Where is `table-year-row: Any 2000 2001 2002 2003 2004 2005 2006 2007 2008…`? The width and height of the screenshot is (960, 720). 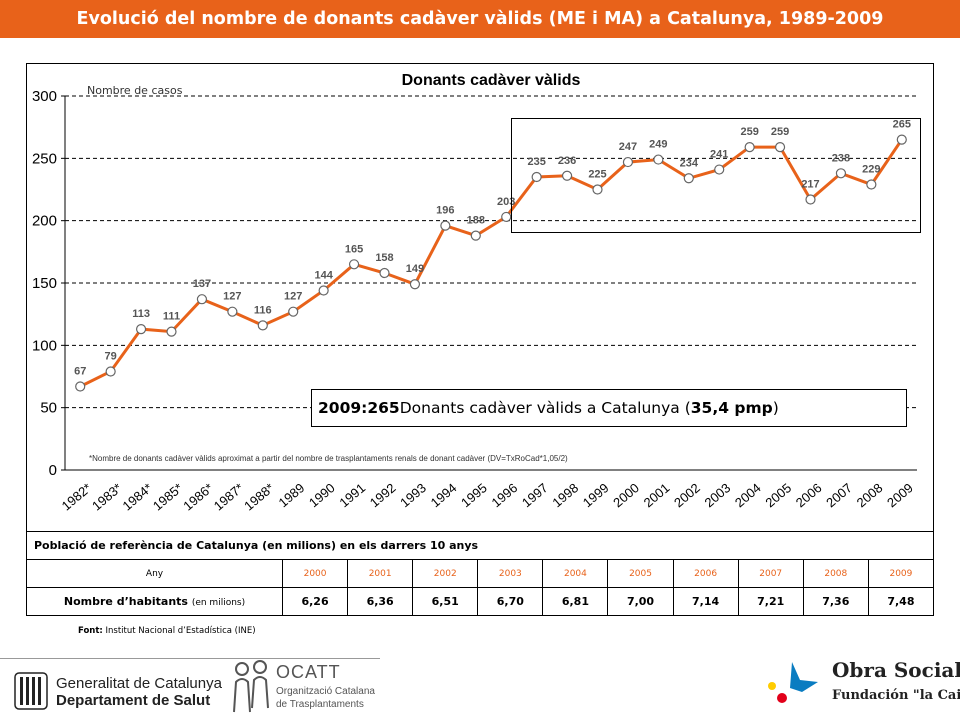
table-year-row: Any 2000 2001 2002 2003 2004 2005 2006 2007 2008… is located at coordinates (480, 573).